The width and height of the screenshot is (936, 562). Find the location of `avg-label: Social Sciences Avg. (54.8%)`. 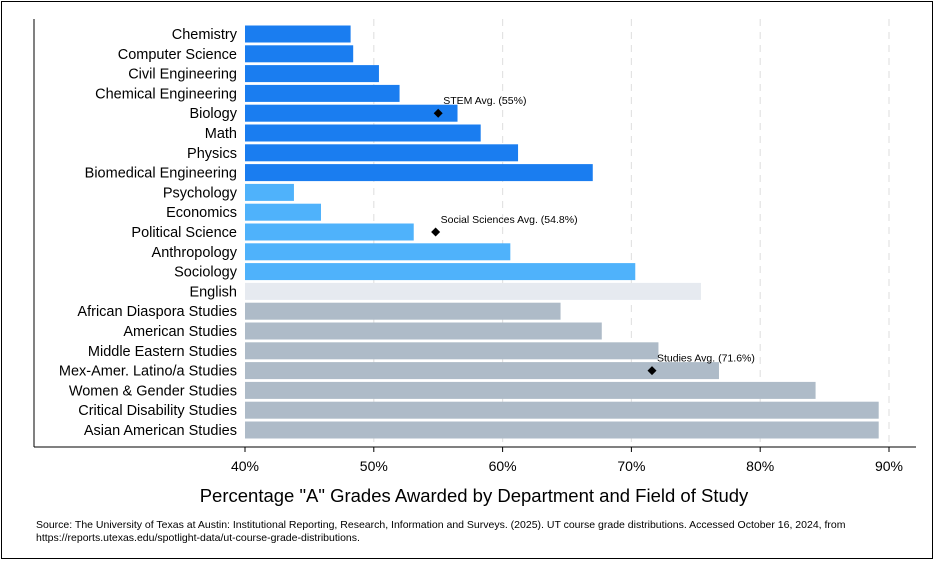

avg-label: Social Sciences Avg. (54.8%) is located at coordinates (509, 220).